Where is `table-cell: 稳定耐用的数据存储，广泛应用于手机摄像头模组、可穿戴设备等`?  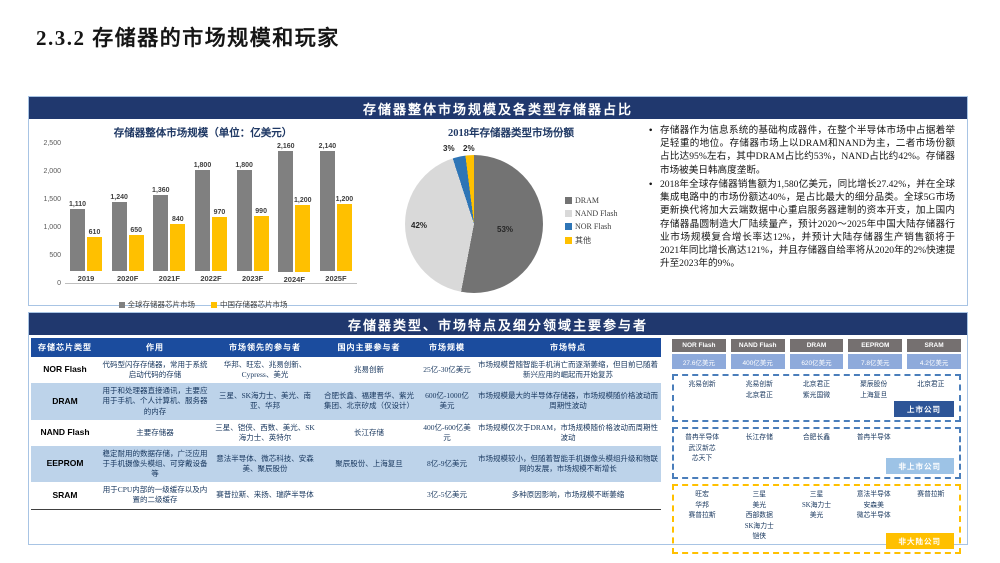
table-cell: 稳定耐用的数据存储，广泛应用于手机摄像头模组、可穿戴设备等 is located at coordinates (155, 463).